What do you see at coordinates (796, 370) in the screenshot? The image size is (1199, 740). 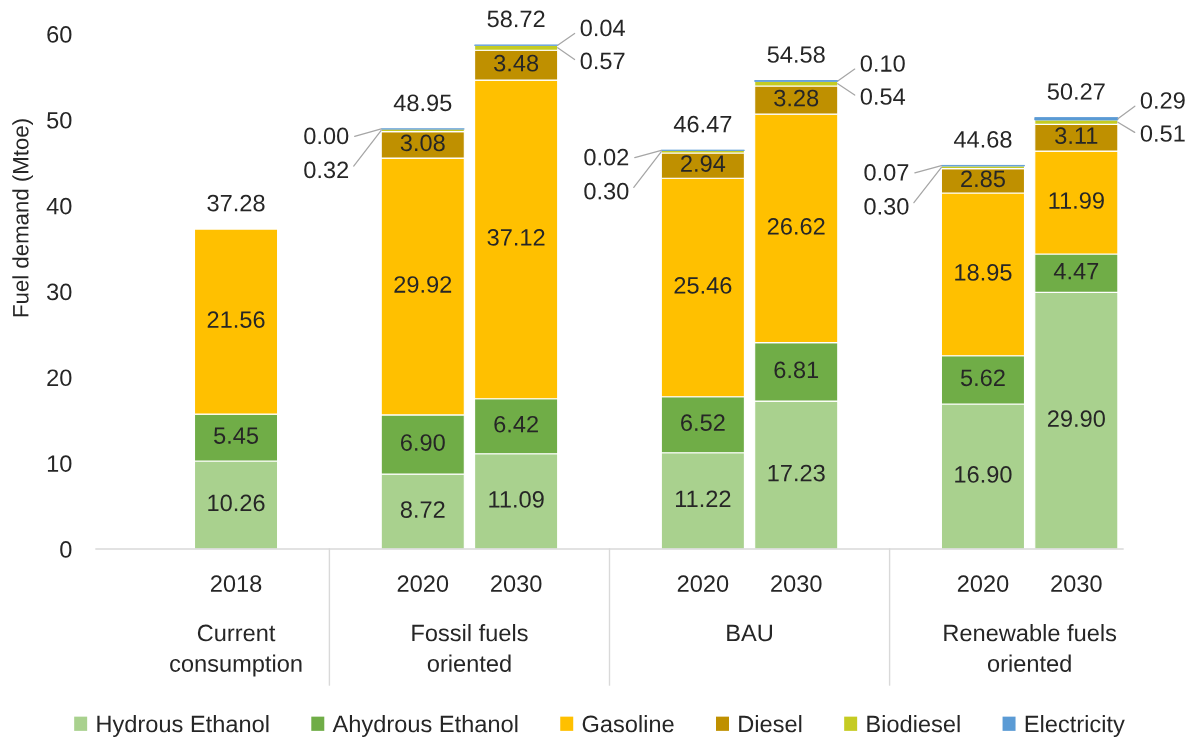 I see `data-label: 6.81` at bounding box center [796, 370].